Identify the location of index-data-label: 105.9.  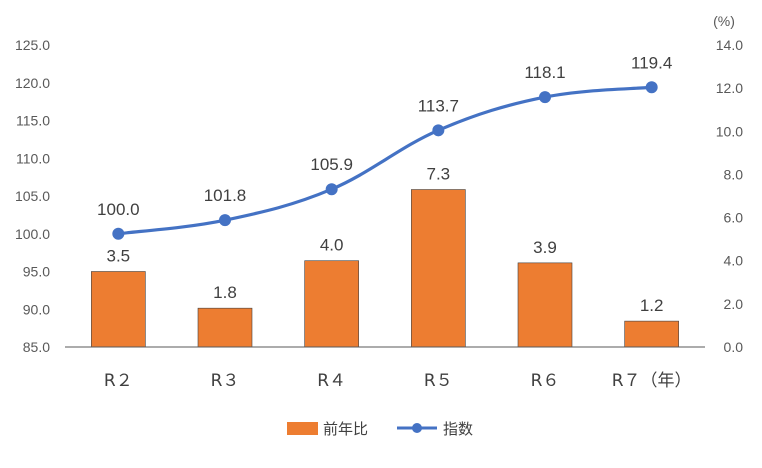
(331, 164).